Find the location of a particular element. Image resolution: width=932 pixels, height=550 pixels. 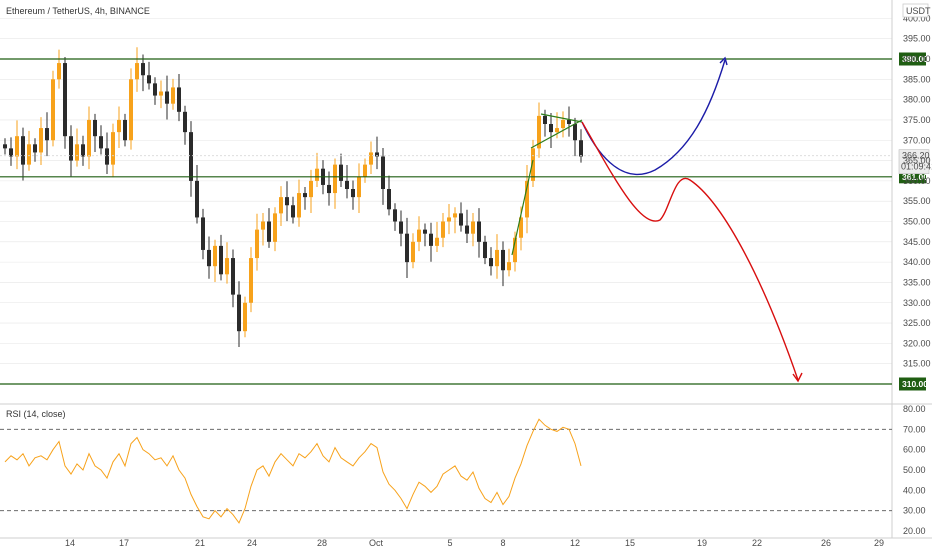

currency-label: USDT is located at coordinates (918, 11).